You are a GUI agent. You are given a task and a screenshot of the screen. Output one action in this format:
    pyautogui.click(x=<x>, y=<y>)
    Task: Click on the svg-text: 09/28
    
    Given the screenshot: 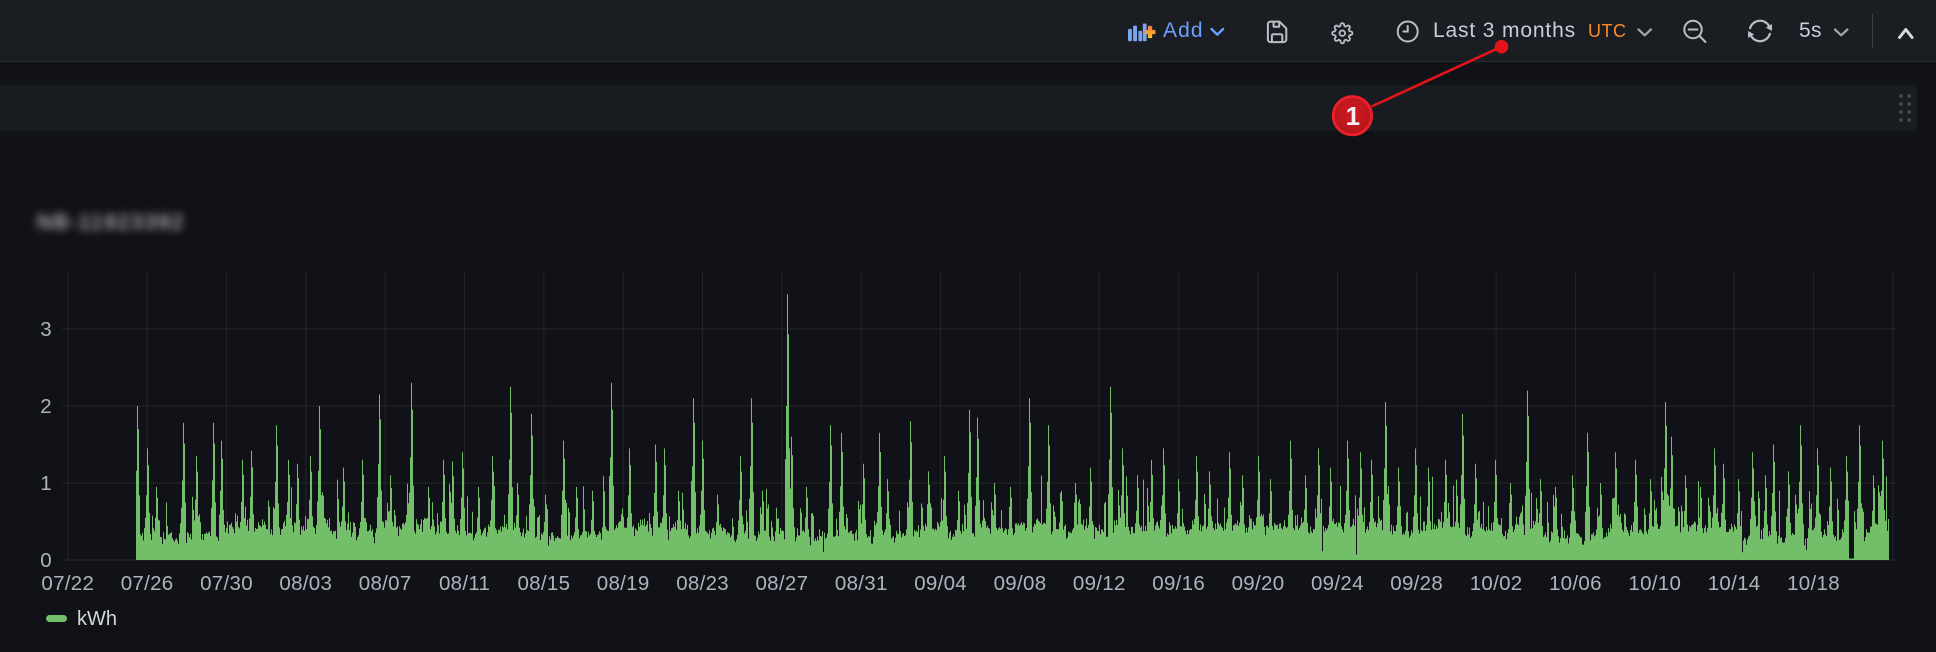 What is the action you would take?
    pyautogui.click(x=1416, y=583)
    